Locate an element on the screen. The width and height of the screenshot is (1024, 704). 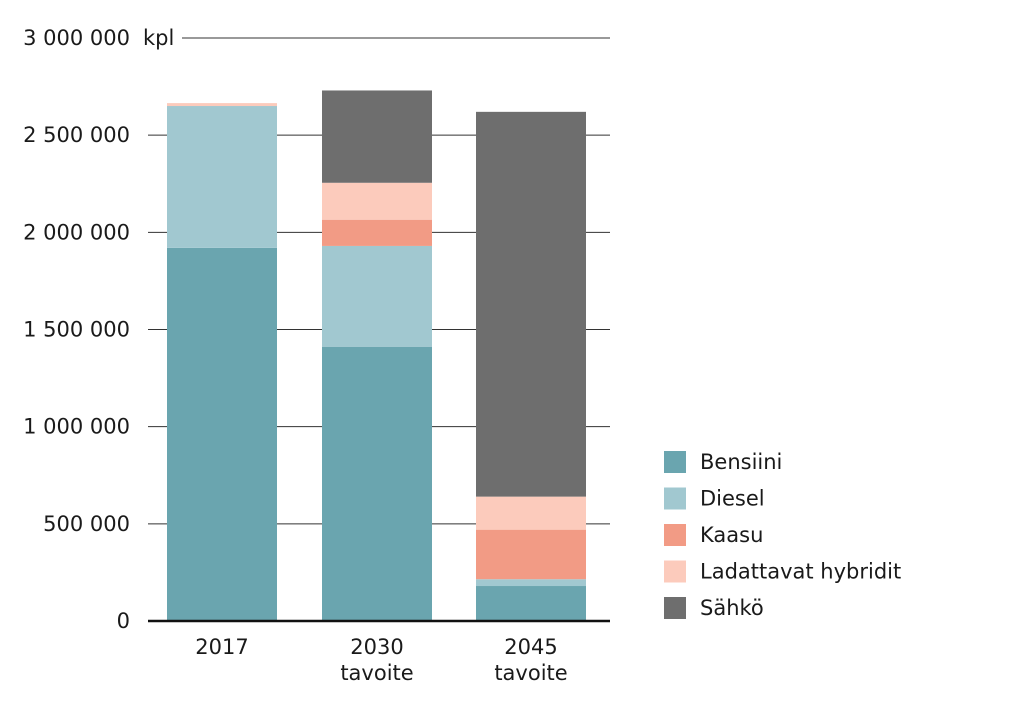
legend-label: Sähkö is located at coordinates (732, 608).